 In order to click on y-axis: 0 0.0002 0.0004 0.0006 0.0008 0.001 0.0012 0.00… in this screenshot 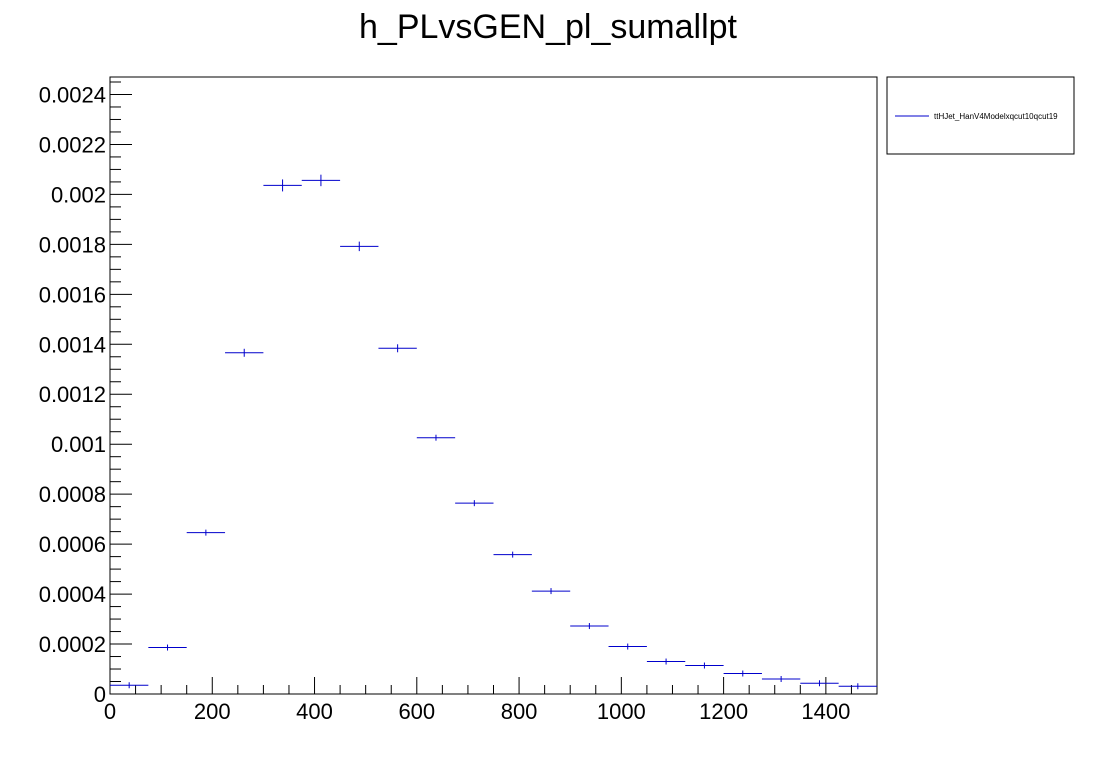, I will do `click(85, 394)`.